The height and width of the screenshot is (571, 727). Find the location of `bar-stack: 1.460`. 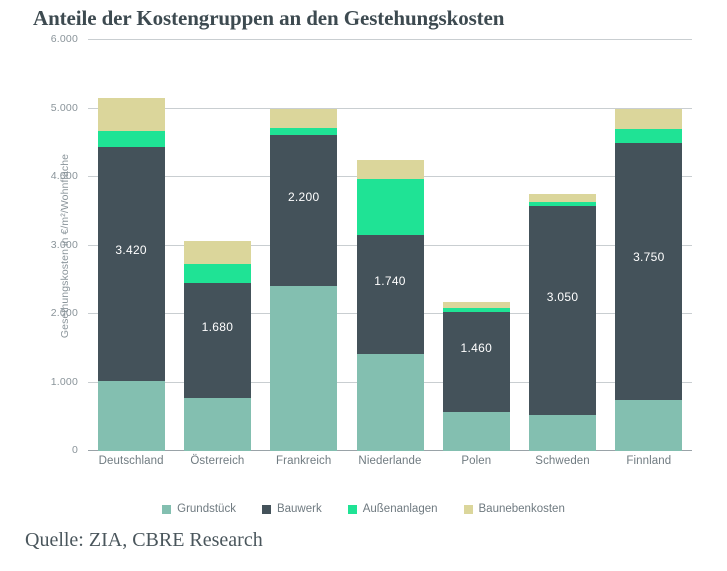

bar-stack: 1.460 is located at coordinates (476, 245).